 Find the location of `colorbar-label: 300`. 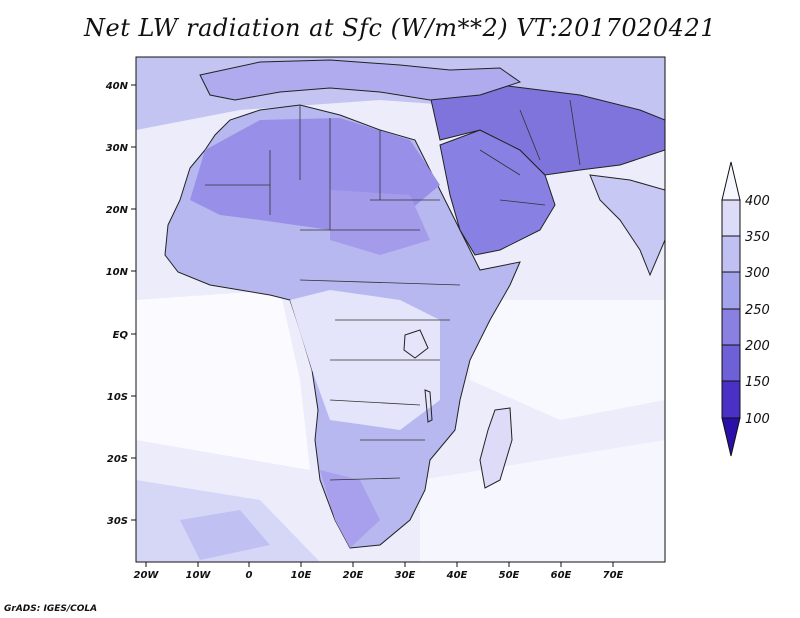

colorbar-label: 300 is located at coordinates (757, 273).